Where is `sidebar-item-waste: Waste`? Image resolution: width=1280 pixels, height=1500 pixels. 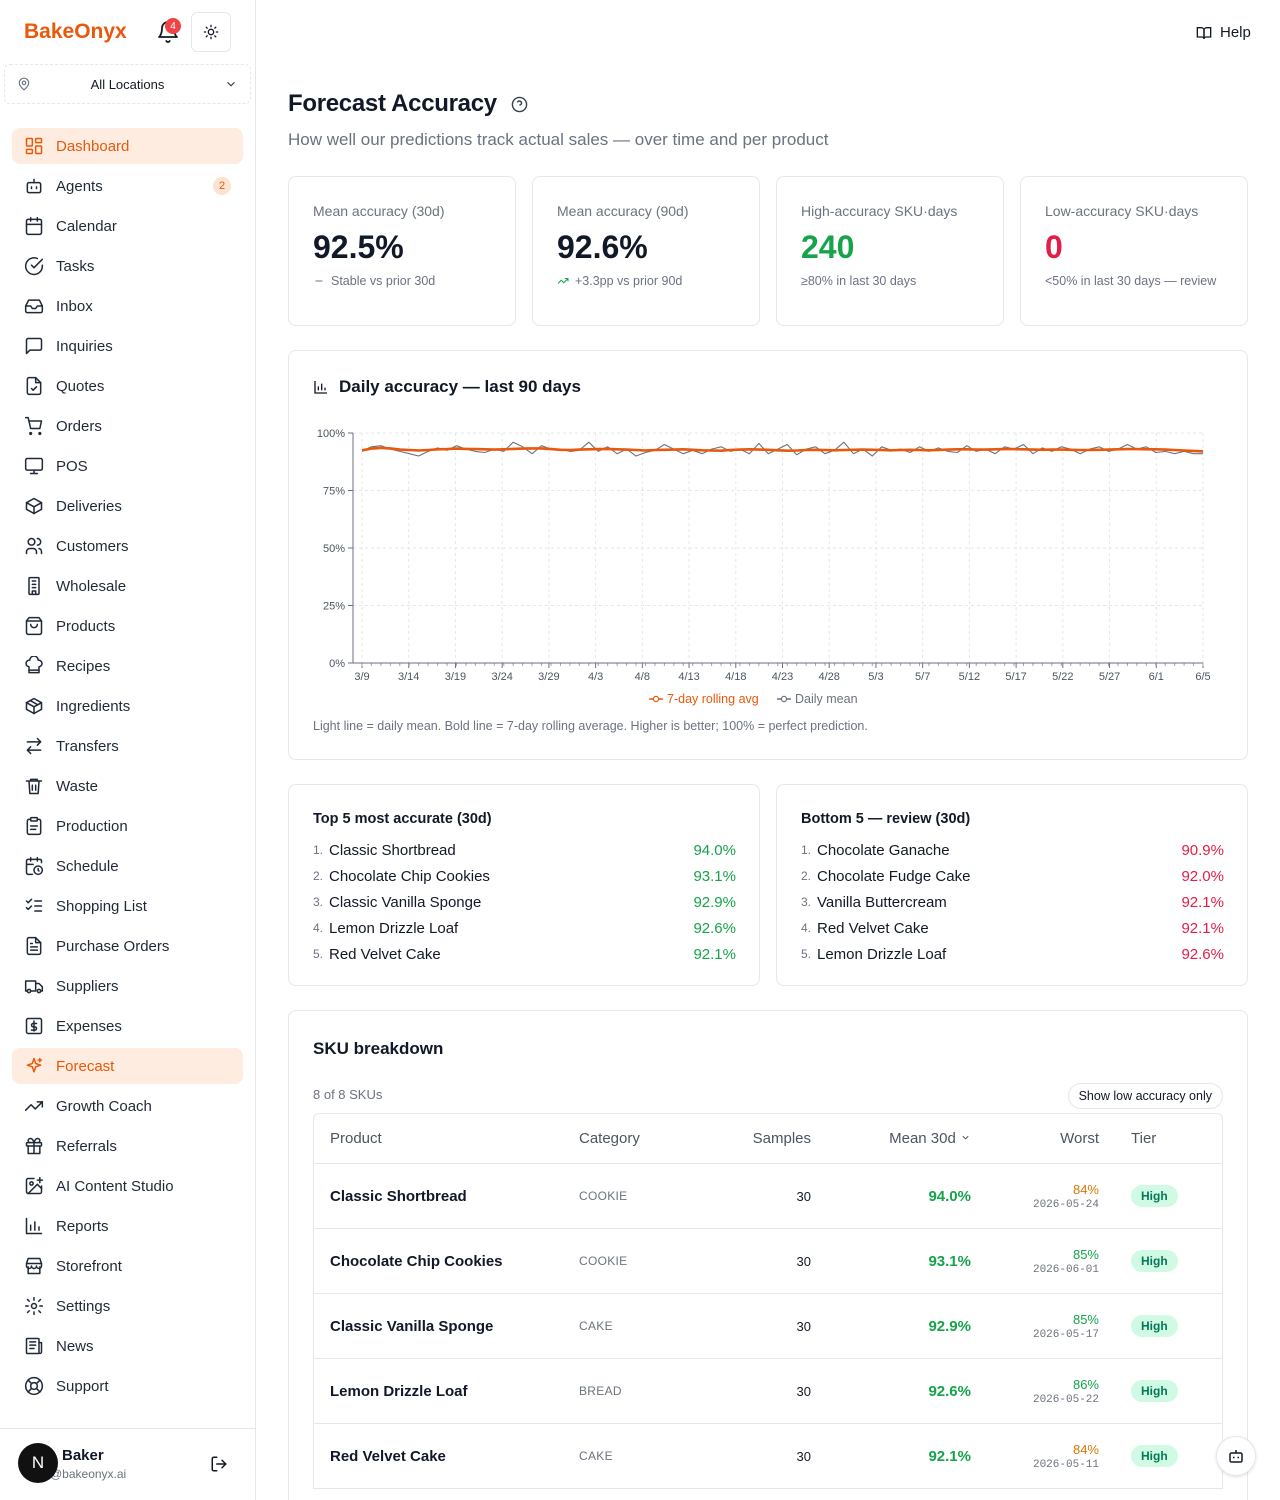
sidebar-item-waste: Waste is located at coordinates (127, 786).